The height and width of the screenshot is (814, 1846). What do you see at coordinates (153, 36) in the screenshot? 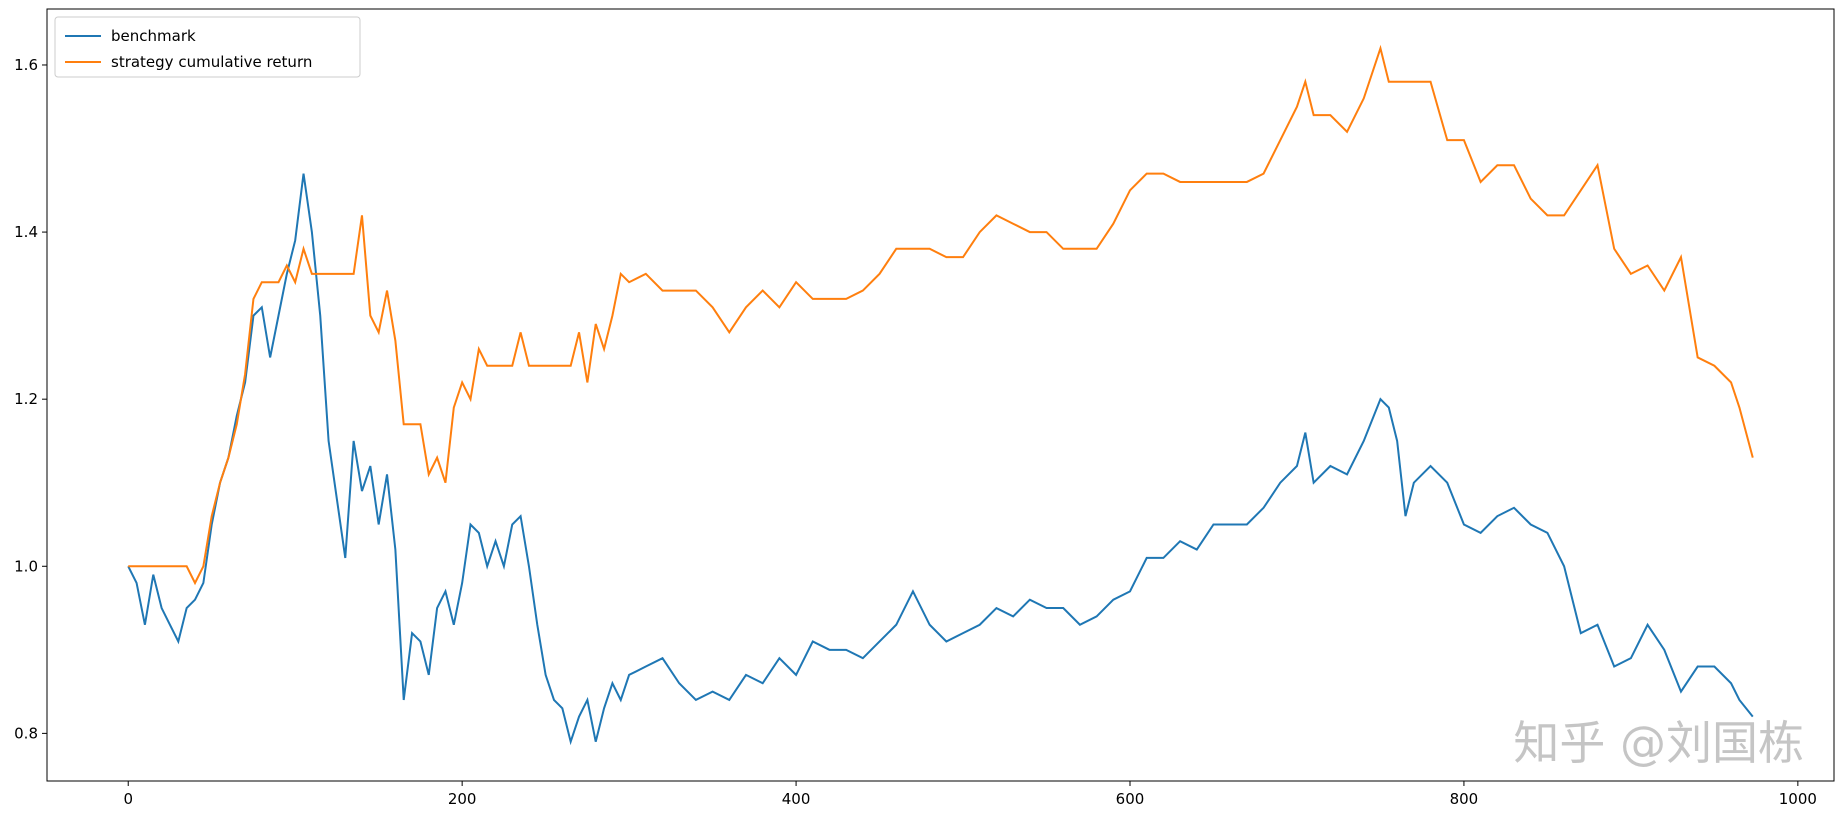
I see `legend-label: benchmark` at bounding box center [153, 36].